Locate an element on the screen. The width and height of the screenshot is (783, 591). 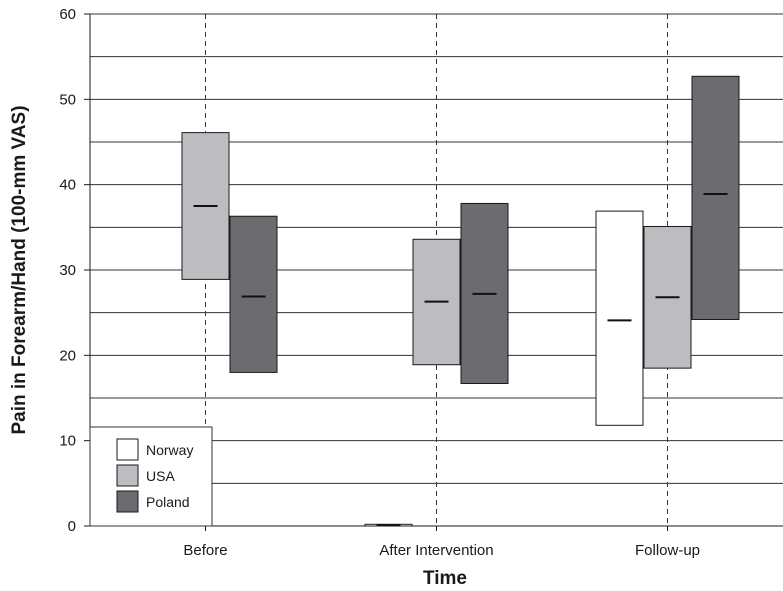
legend: Norway USA Poland is located at coordinates (151, 476).